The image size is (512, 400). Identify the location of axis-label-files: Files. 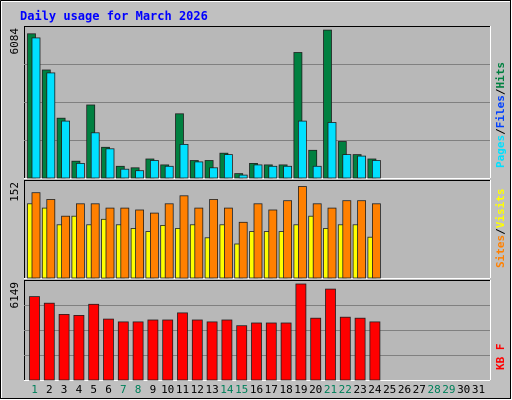
(500, 111).